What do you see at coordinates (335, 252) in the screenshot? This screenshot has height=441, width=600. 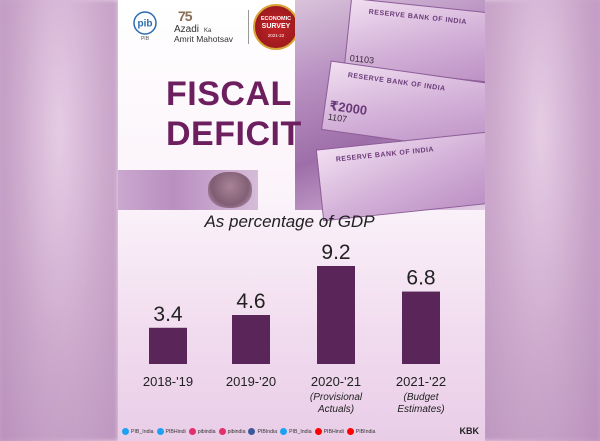 I see `data-label: 9.2` at bounding box center [335, 252].